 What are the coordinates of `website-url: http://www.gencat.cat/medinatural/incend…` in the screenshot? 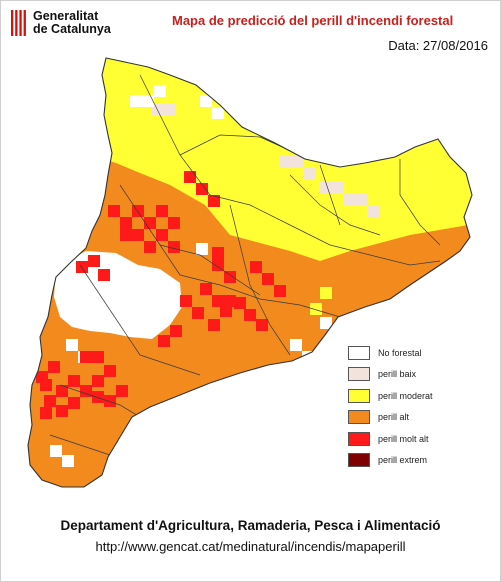 It's located at (250, 546).